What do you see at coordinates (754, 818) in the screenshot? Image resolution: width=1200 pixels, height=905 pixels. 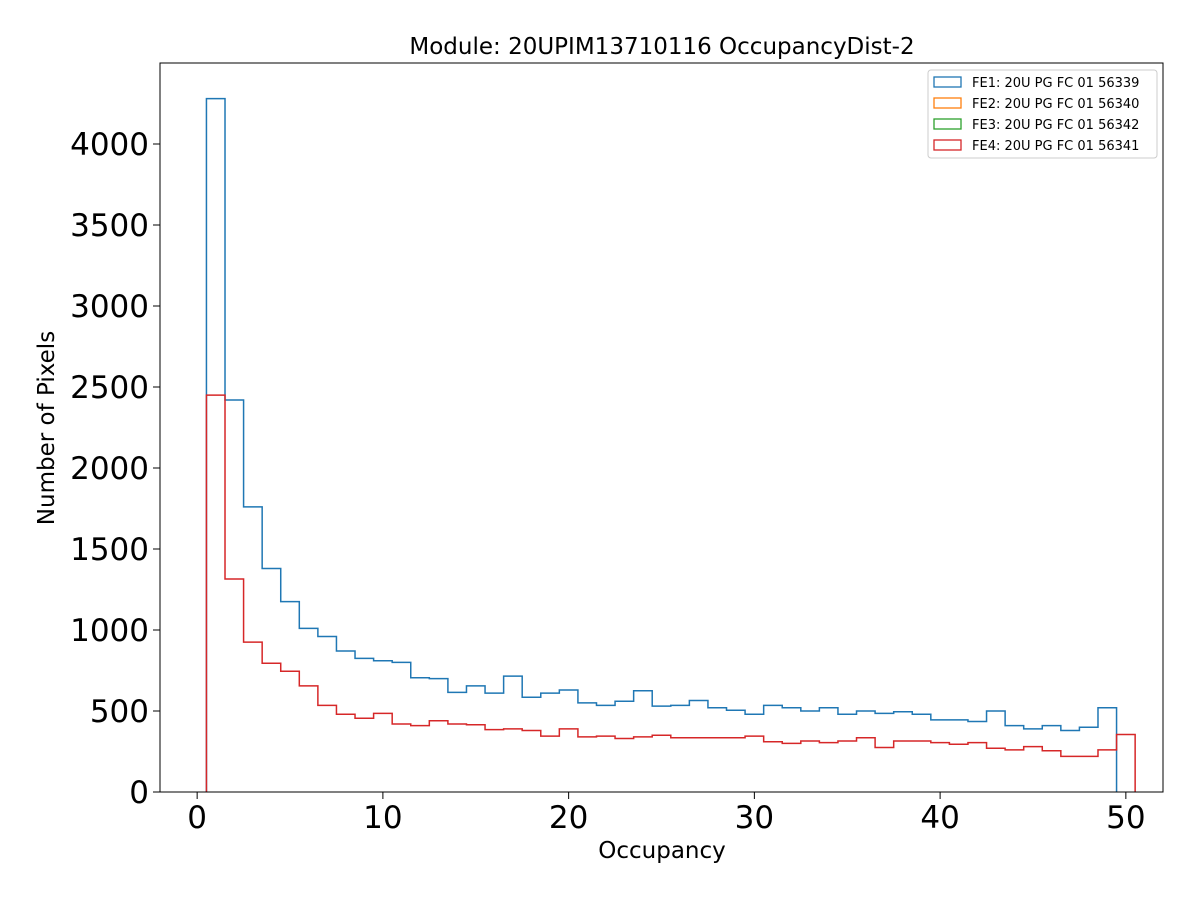 I see `x-tick-label: 30` at bounding box center [754, 818].